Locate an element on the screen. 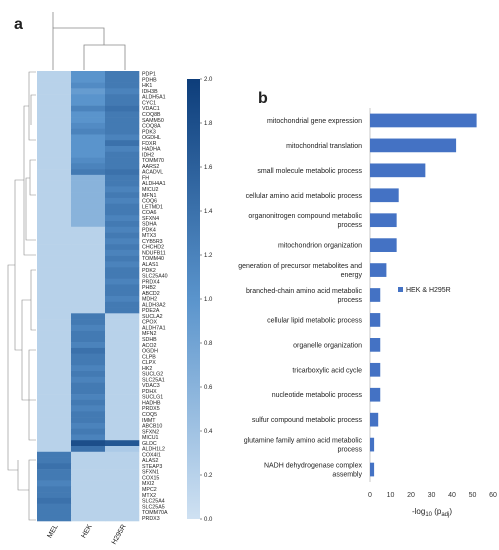 The height and width of the screenshot is (550, 499). heatmap-row-label: SDHA is located at coordinates (149, 225).